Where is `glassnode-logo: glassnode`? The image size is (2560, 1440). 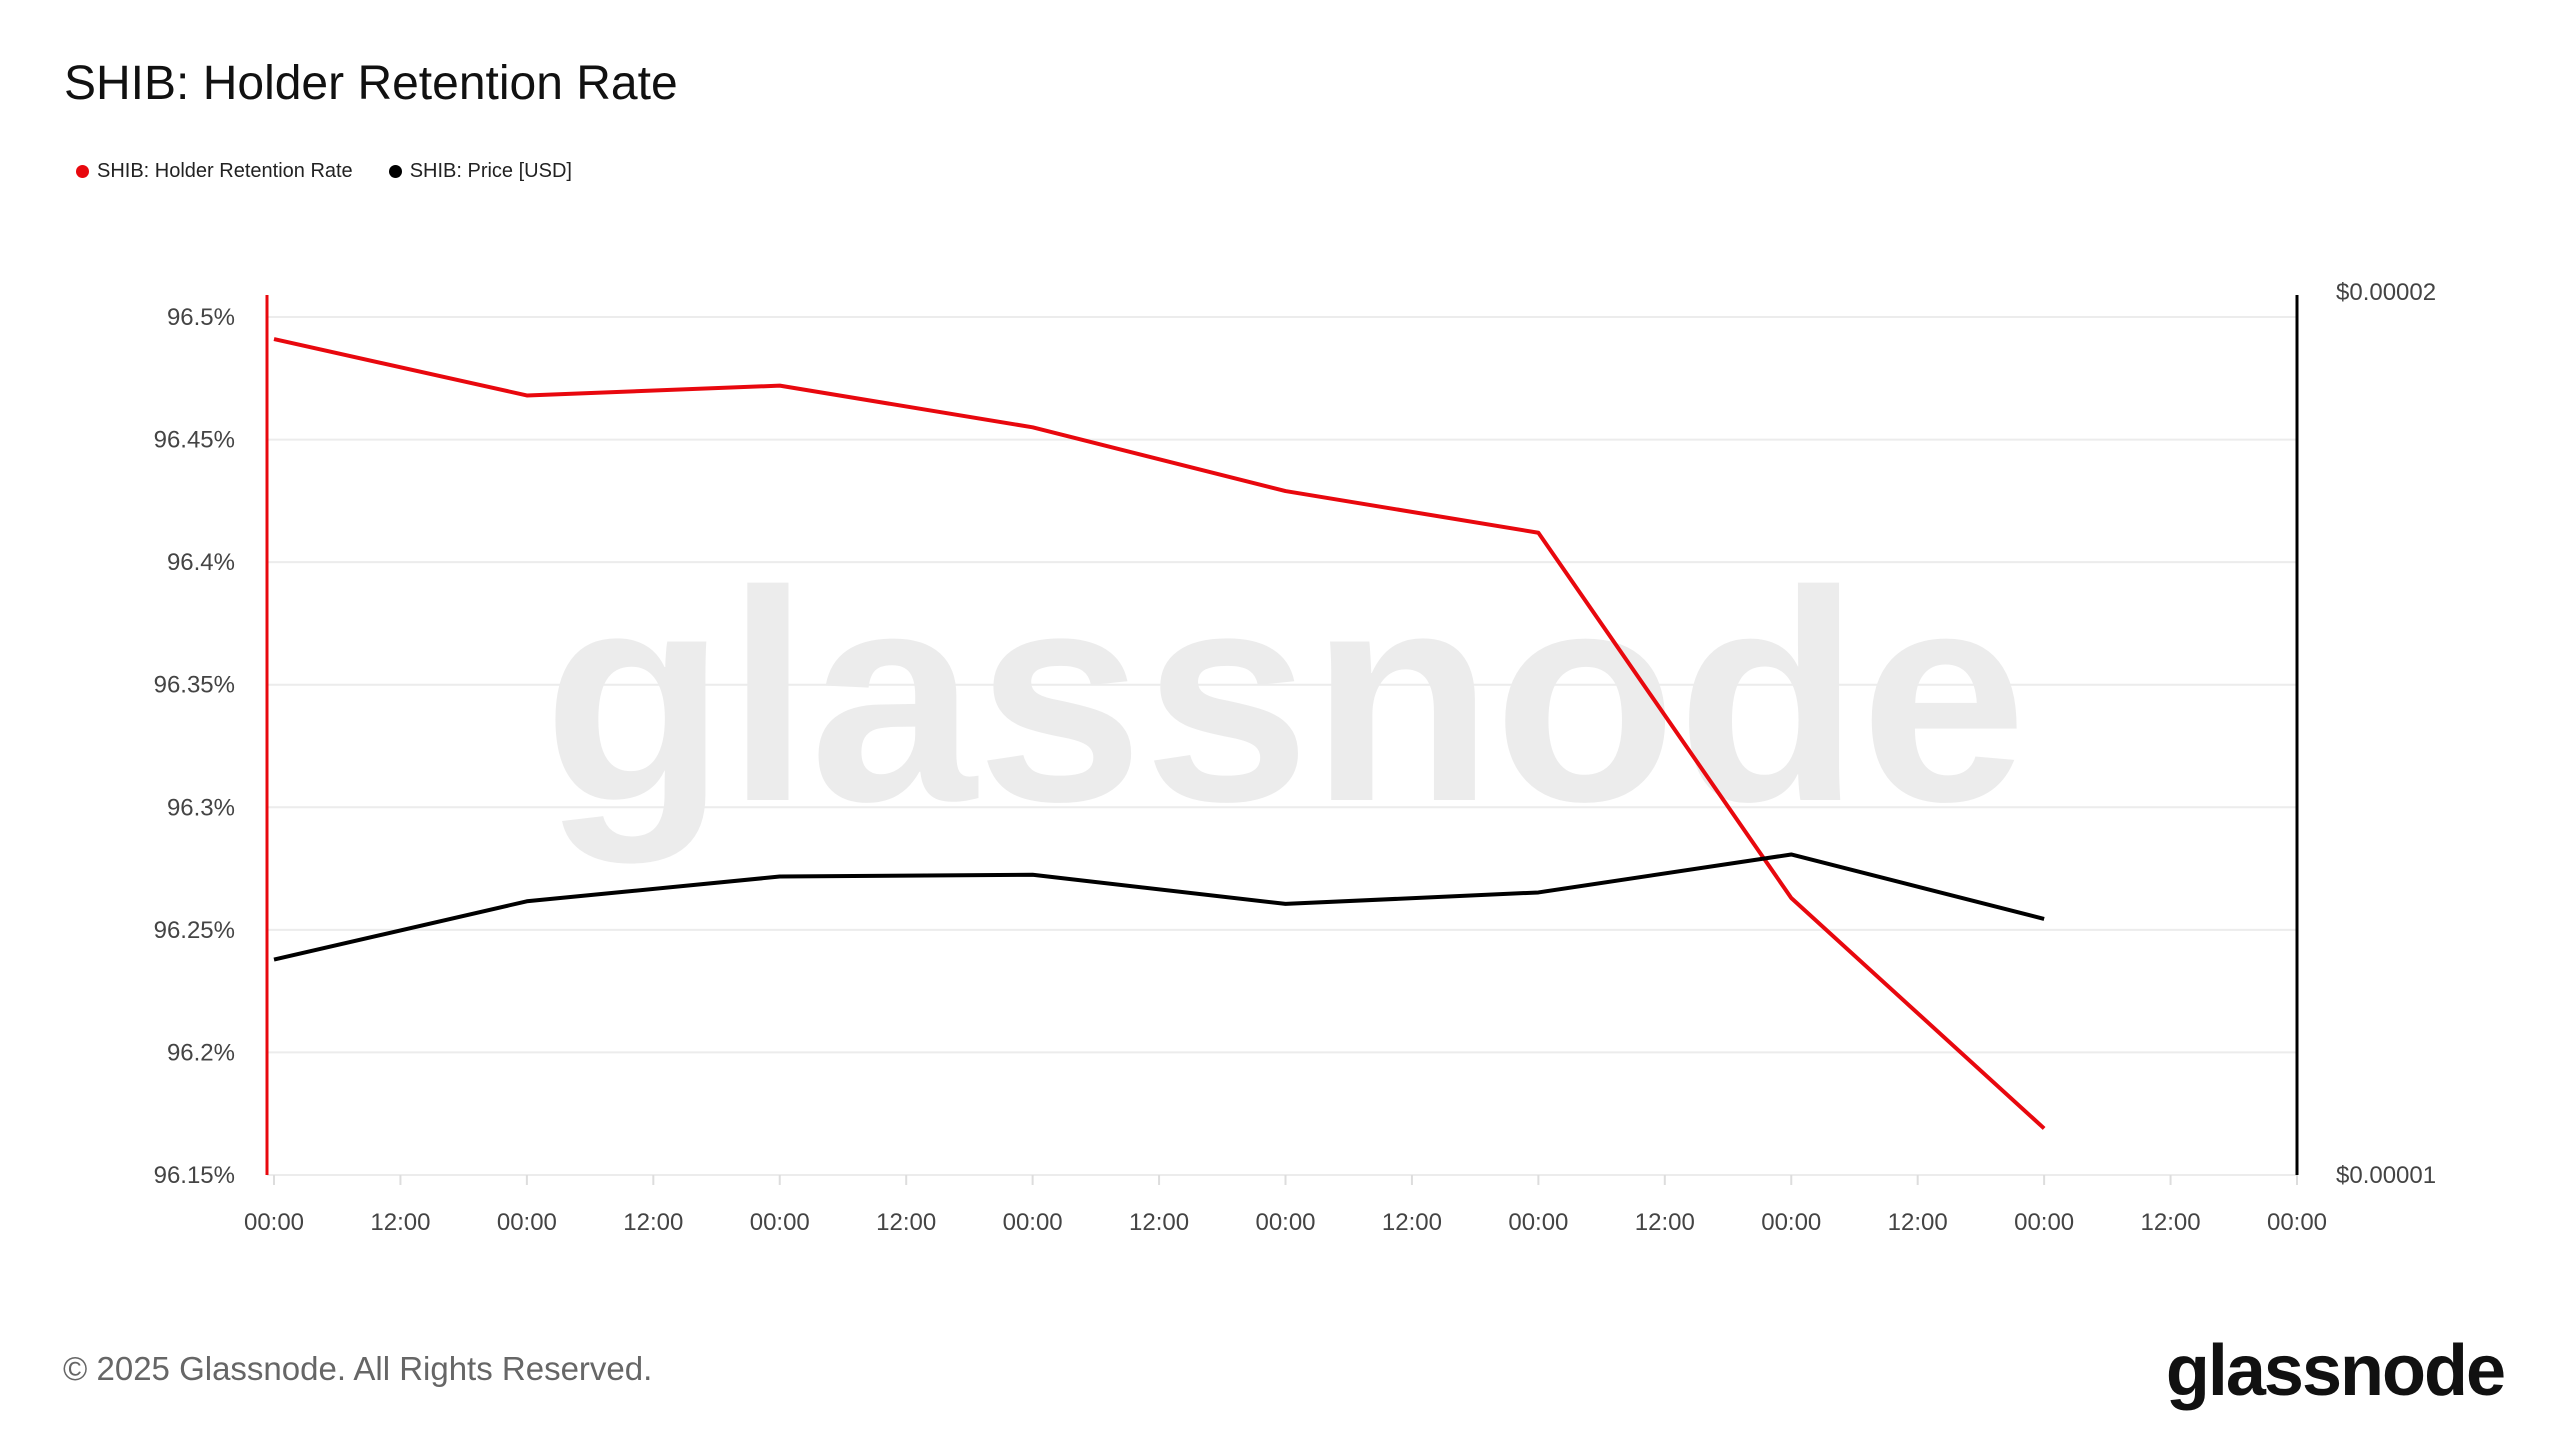 glassnode-logo: glassnode is located at coordinates (2335, 1371).